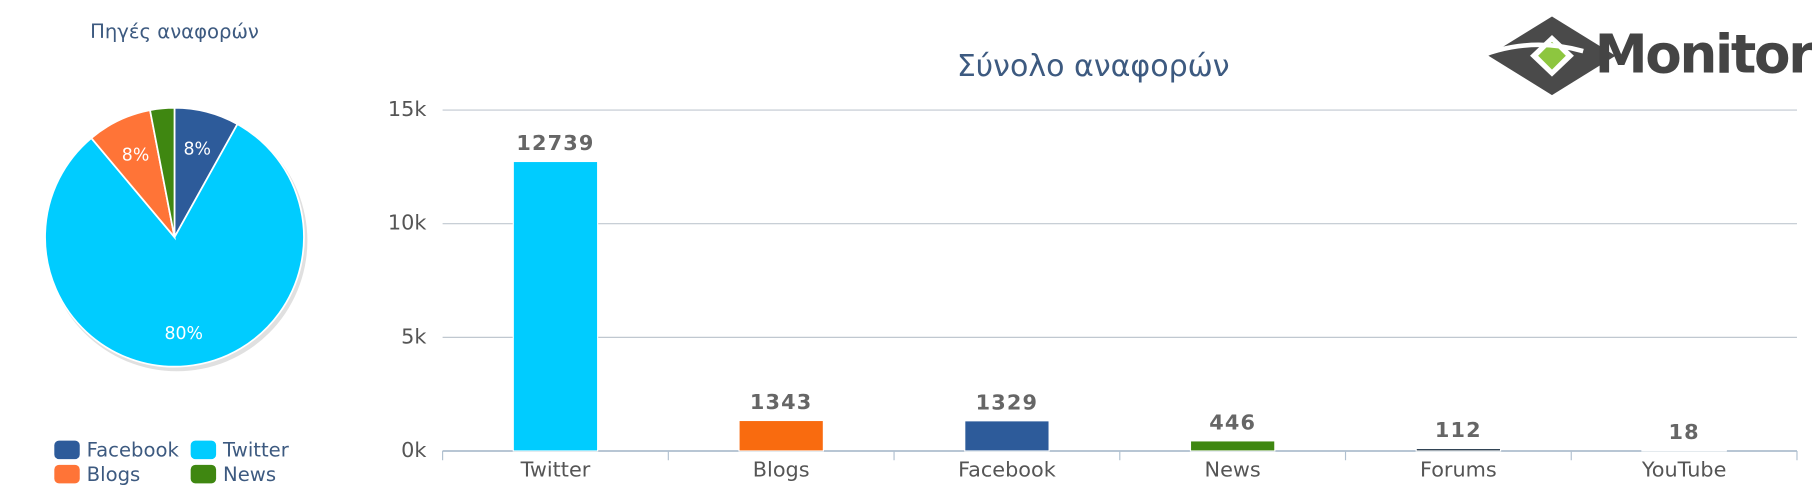  Describe the element at coordinates (1683, 432) in the screenshot. I see `bar-value-label: 18` at that location.